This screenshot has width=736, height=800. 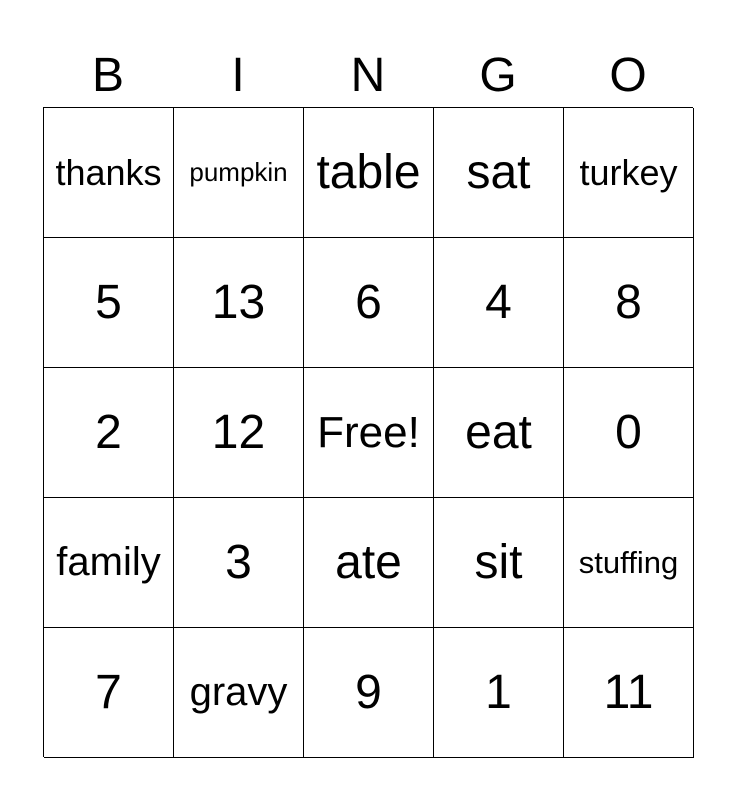 I want to click on bingo-cell: pumpkin, so click(x=239, y=173).